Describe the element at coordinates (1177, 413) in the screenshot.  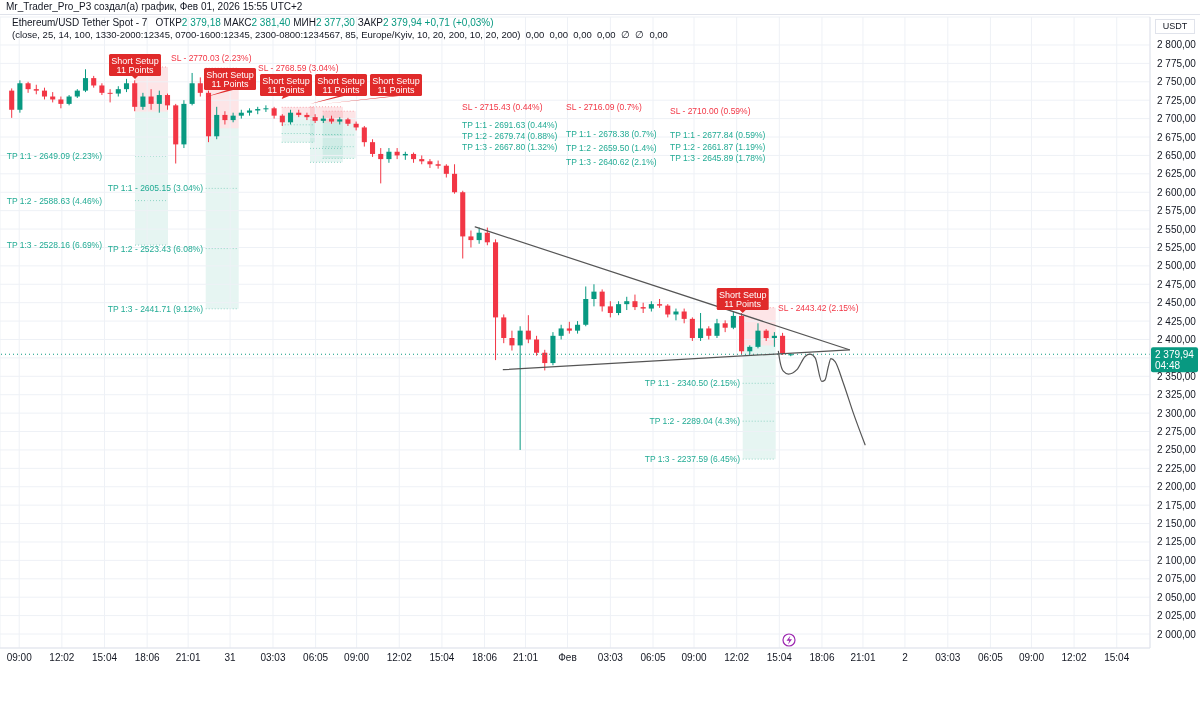
I see `y-tick-label: 2 300,00` at that location.